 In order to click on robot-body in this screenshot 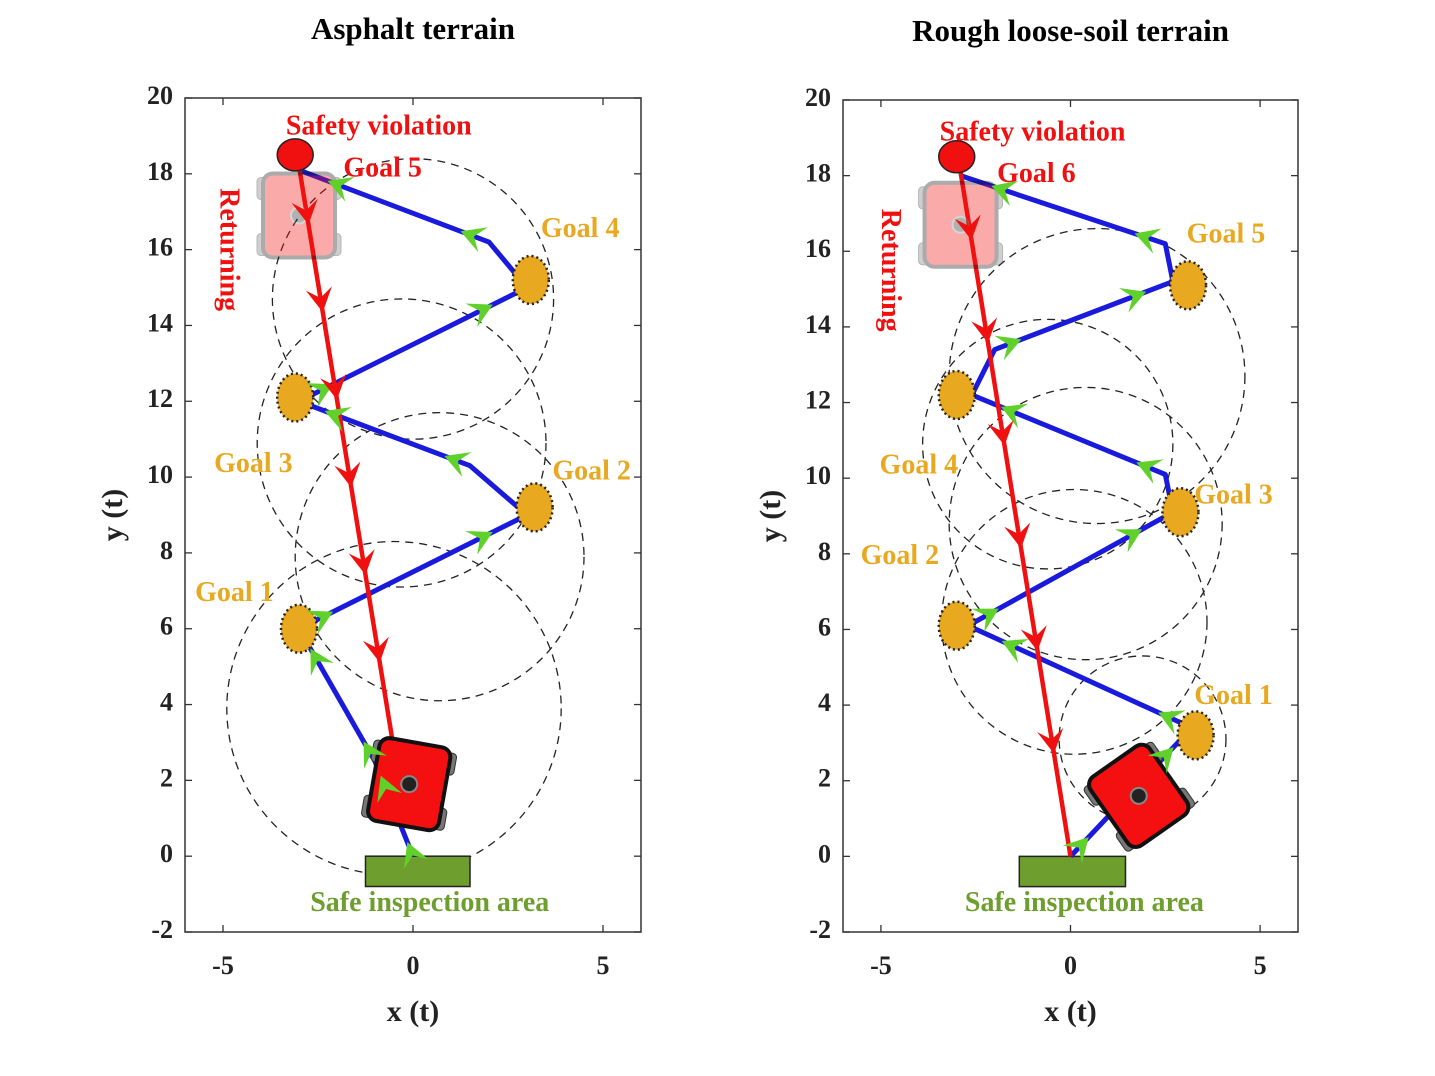, I will do `click(299, 215)`.